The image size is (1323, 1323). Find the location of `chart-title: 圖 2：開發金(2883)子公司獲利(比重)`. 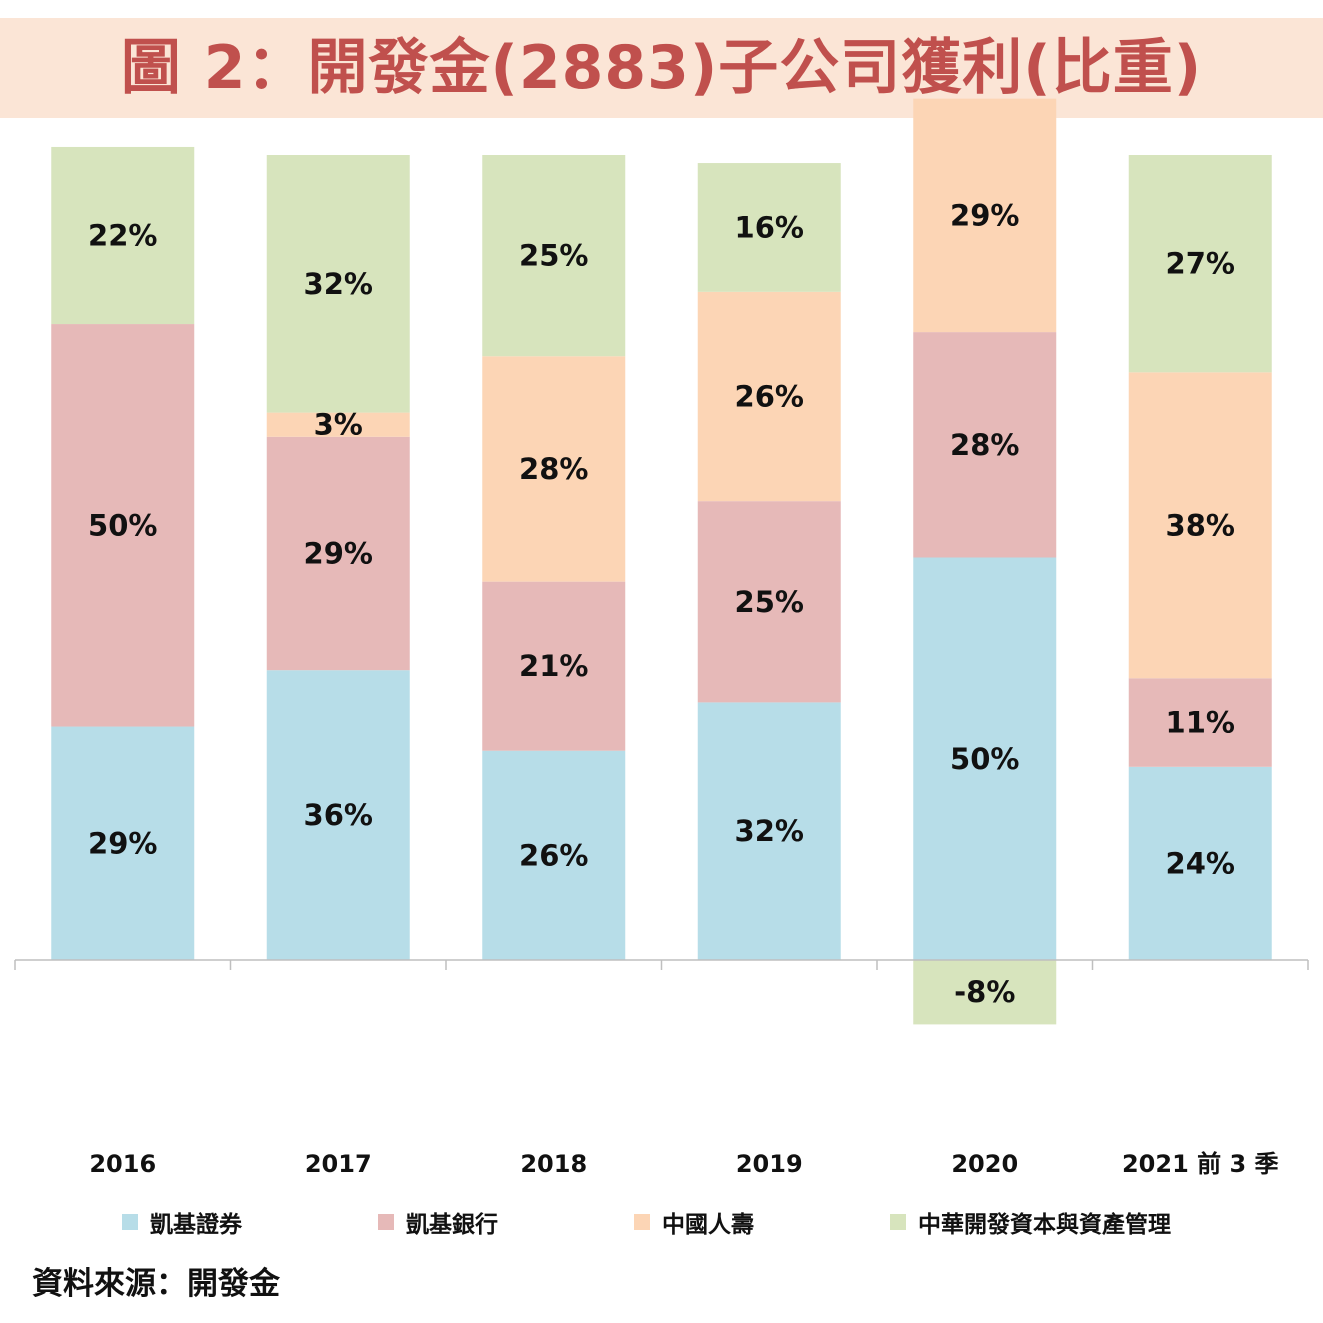

chart-title: 圖 2：開發金(2883)子公司獲利(比重) is located at coordinates (661, 68).